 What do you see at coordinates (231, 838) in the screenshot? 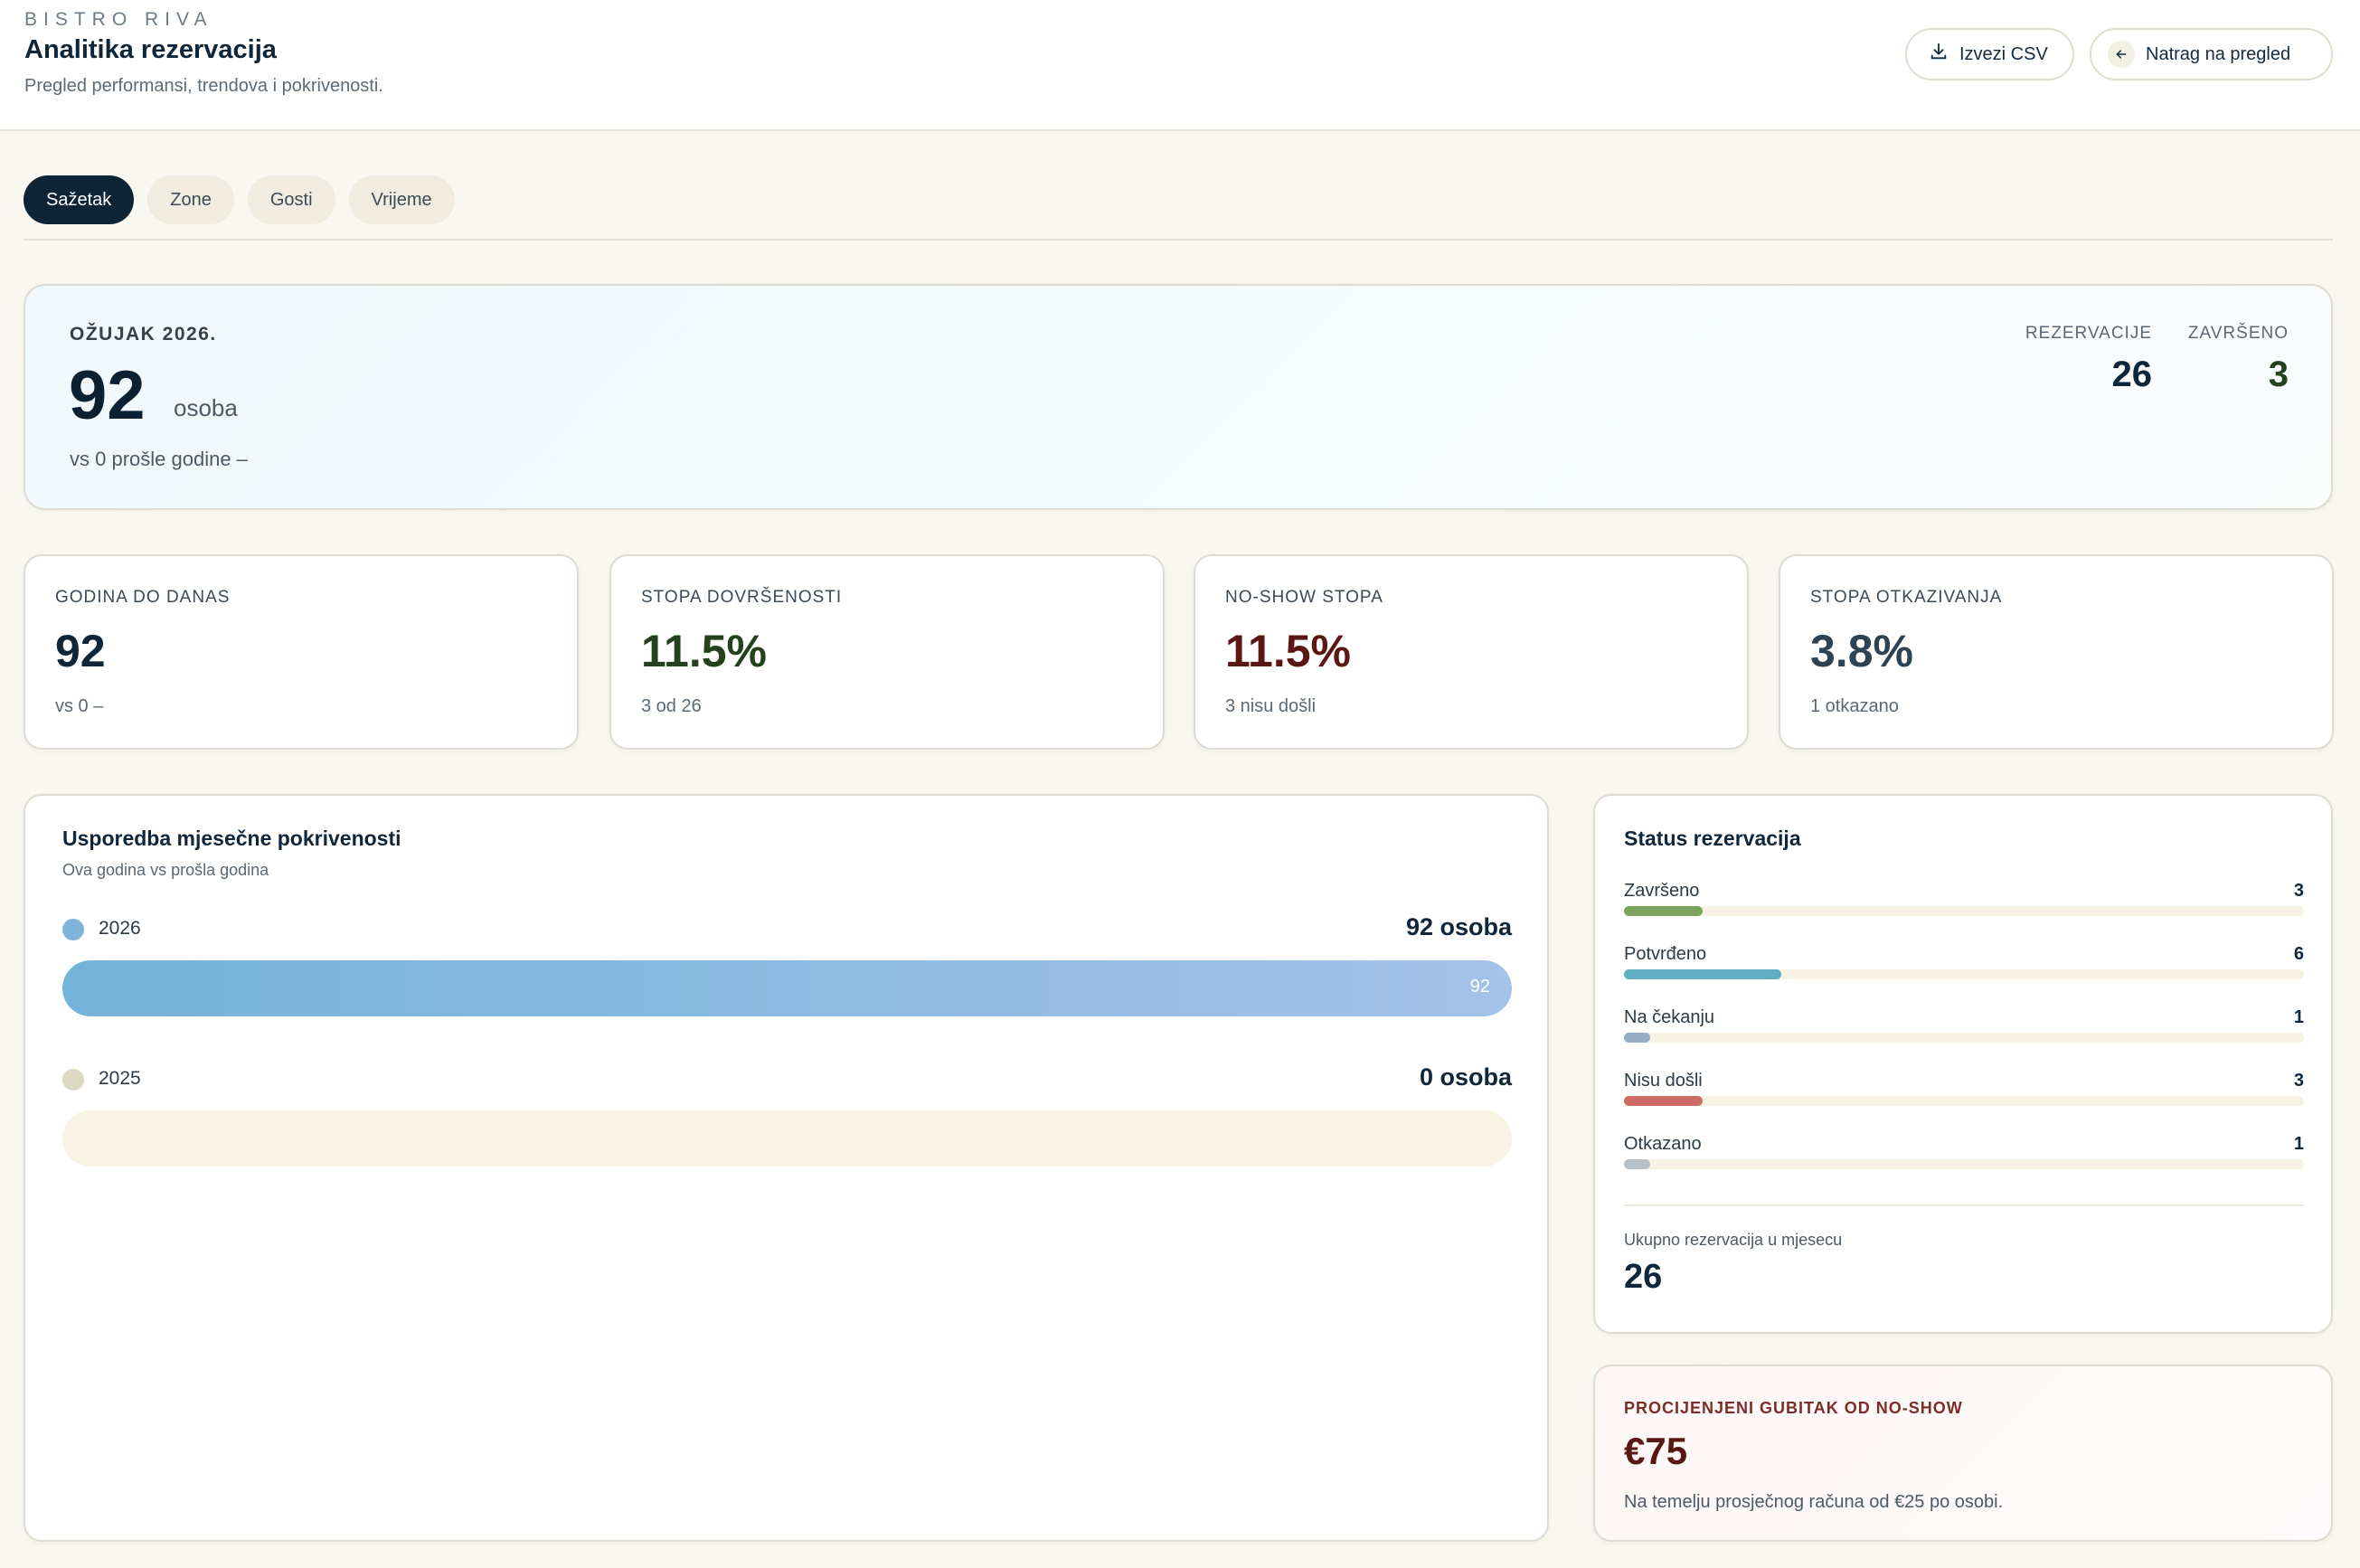
I see `coverage-title: Usporedba mjesečne pokrivenosti` at bounding box center [231, 838].